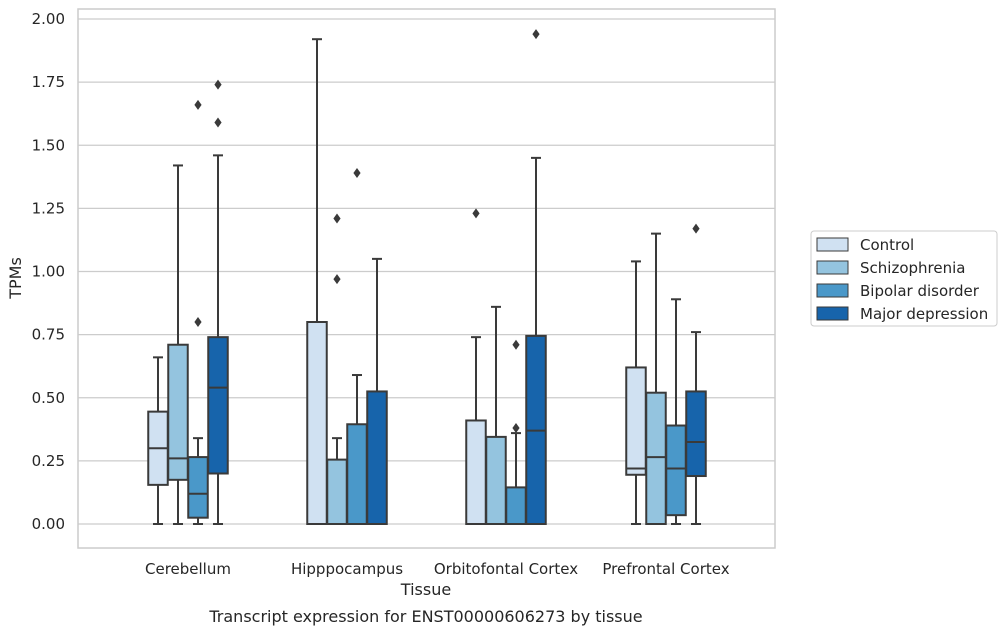 The width and height of the screenshot is (1007, 634). What do you see at coordinates (48, 145) in the screenshot?
I see `y-tick-label: 1.50` at bounding box center [48, 145].